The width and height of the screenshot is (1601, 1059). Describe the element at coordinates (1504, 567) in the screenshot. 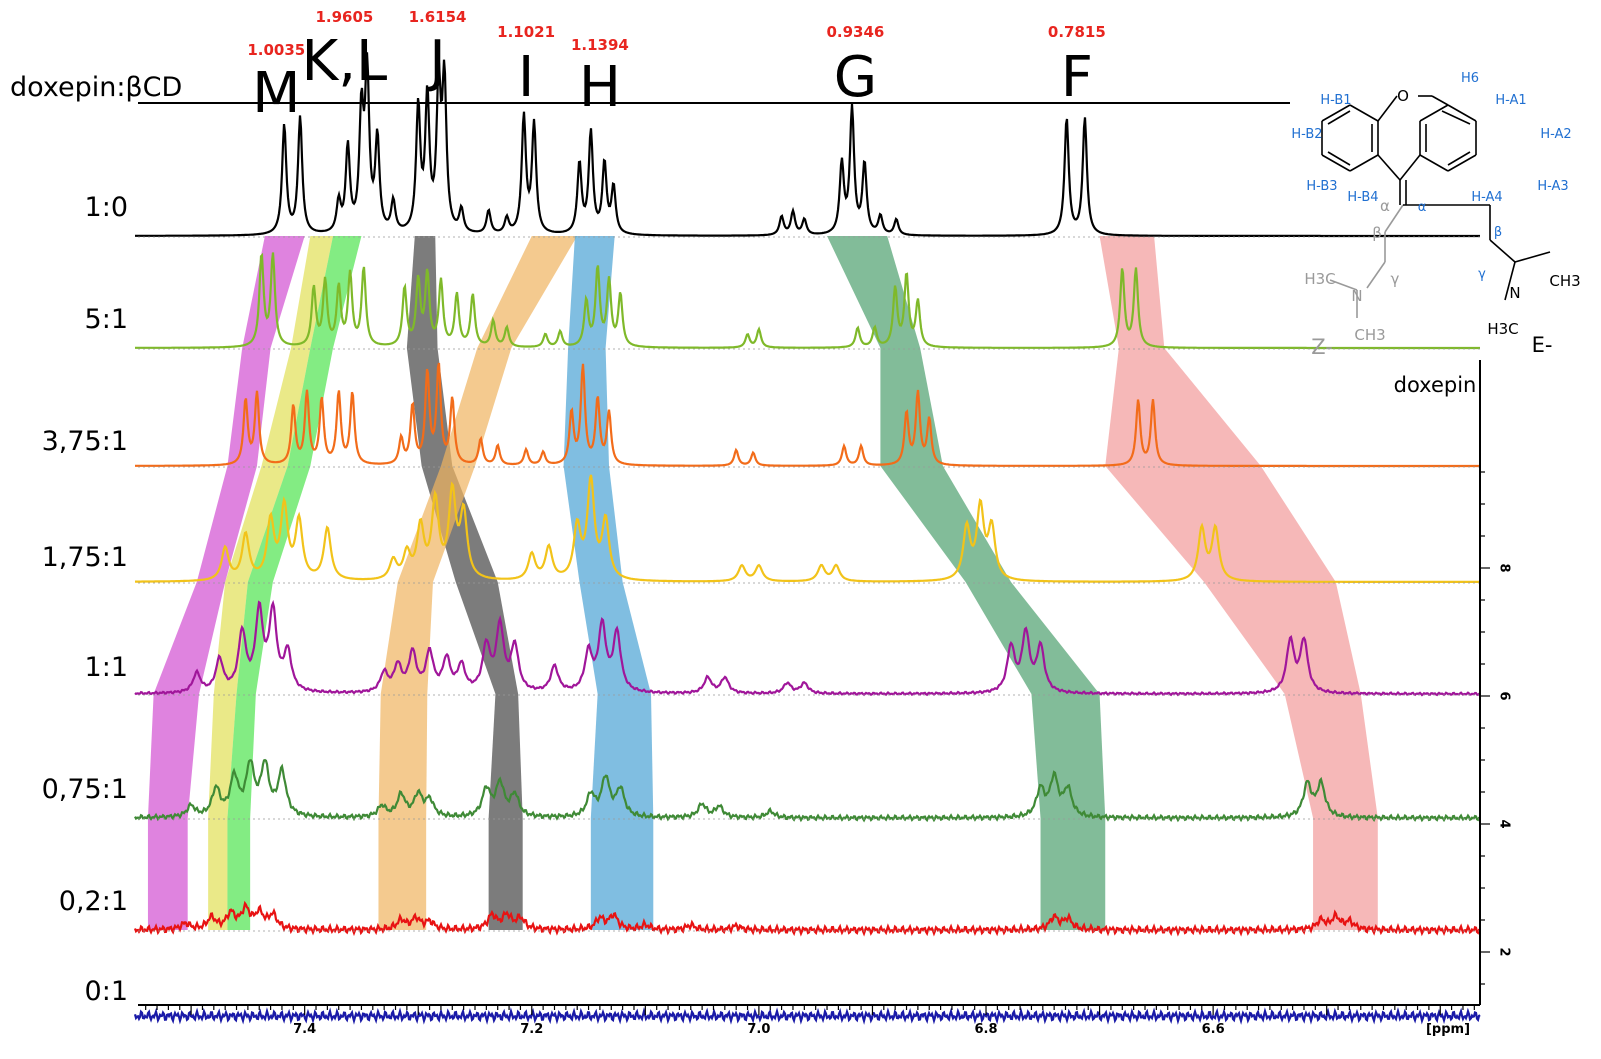

I see `y-tick-label: 8` at that location.